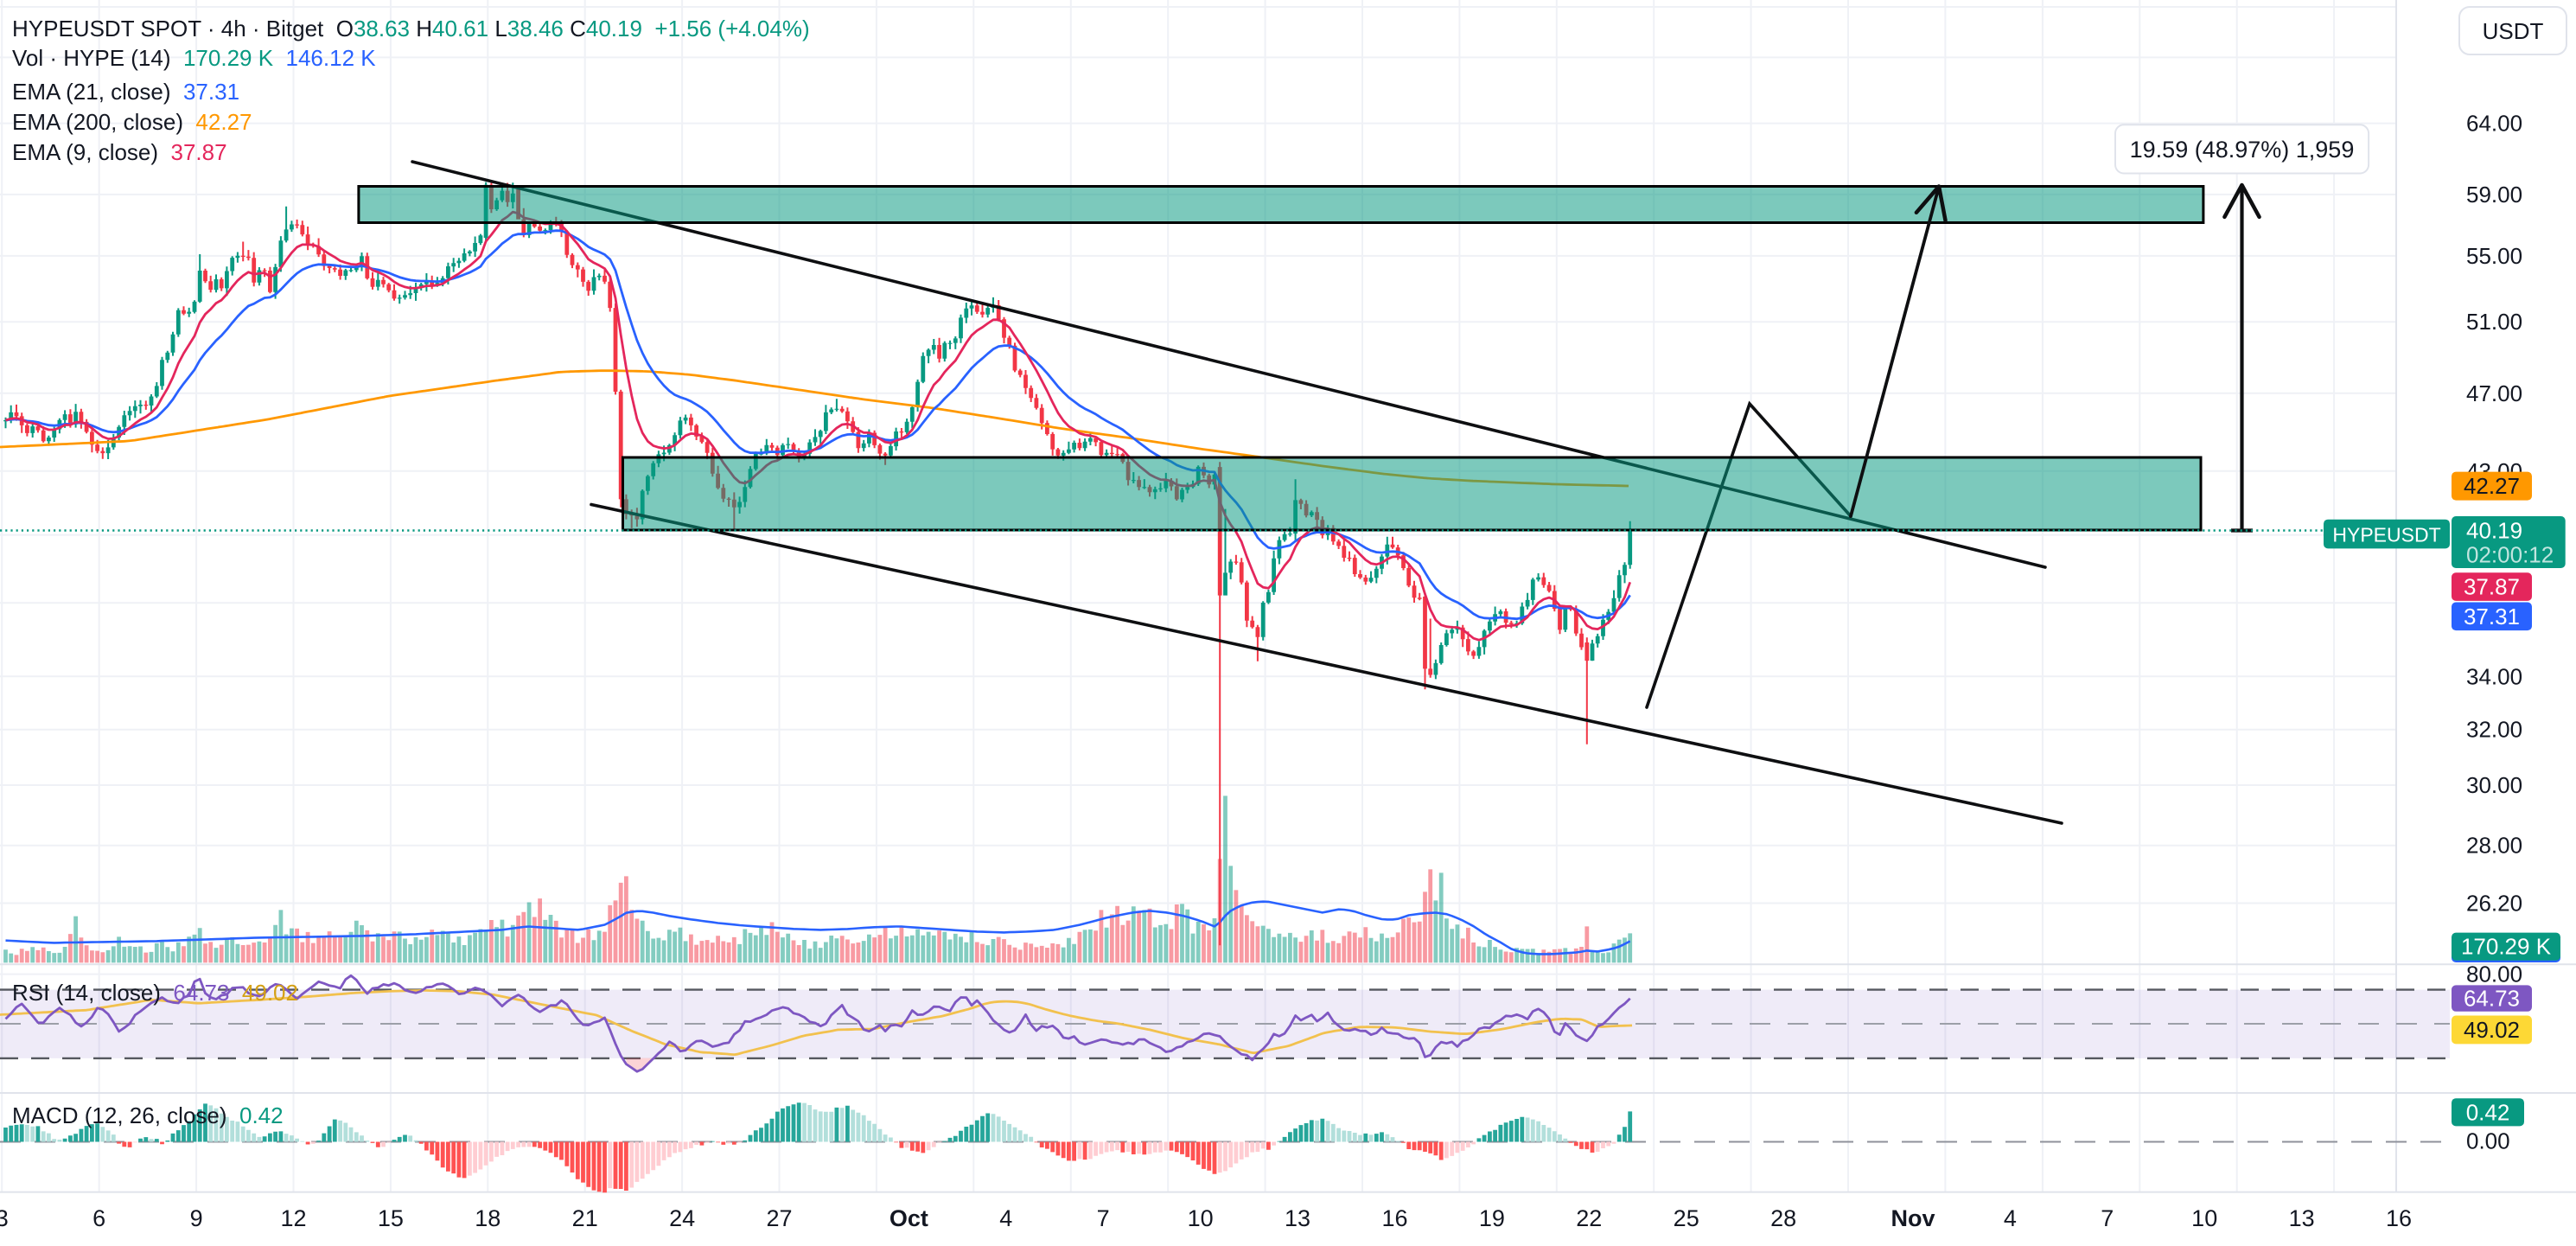  What do you see at coordinates (132, 122) in the screenshot?
I see `svg-text: EMA (200, close) 42.27` at bounding box center [132, 122].